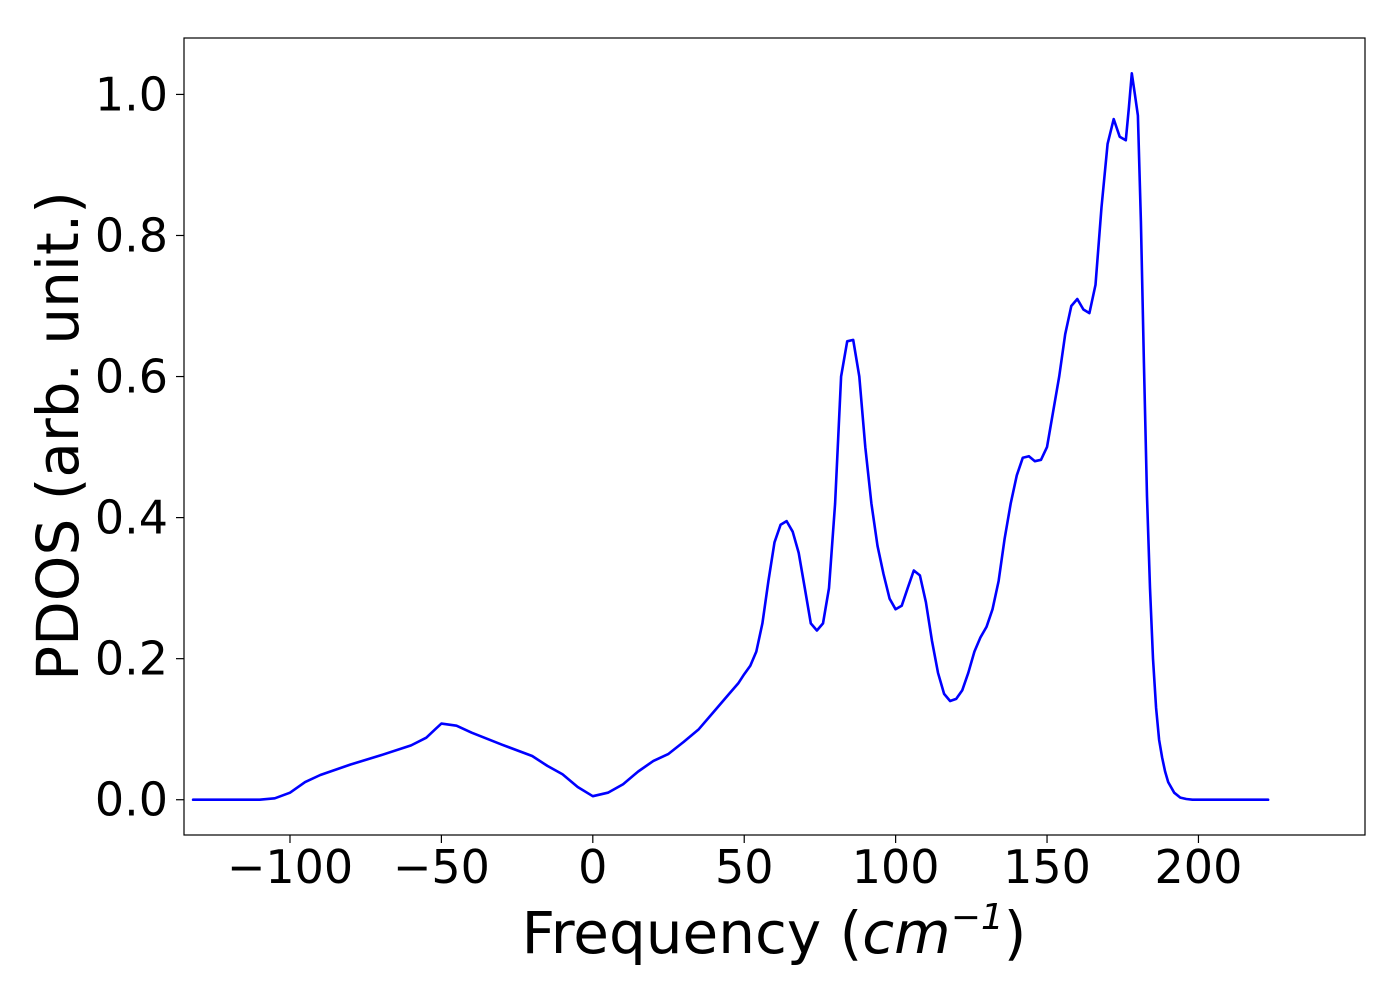 The height and width of the screenshot is (1000, 1400). I want to click on y-tick-label: 0.4, so click(131, 518).